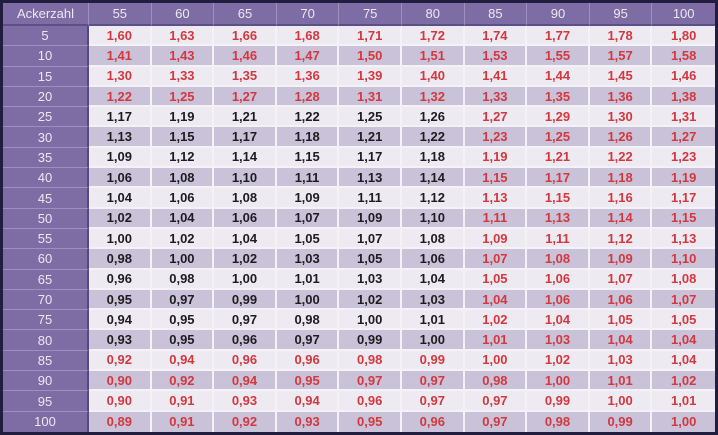 This screenshot has width=718, height=435. Describe the element at coordinates (558, 56) in the screenshot. I see `table-cell-10-90: 1,55` at that location.